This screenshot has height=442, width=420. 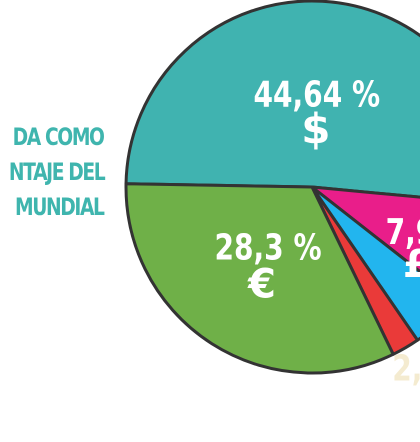 I want to click on slice-5-symbol-label: €, so click(x=261, y=284).